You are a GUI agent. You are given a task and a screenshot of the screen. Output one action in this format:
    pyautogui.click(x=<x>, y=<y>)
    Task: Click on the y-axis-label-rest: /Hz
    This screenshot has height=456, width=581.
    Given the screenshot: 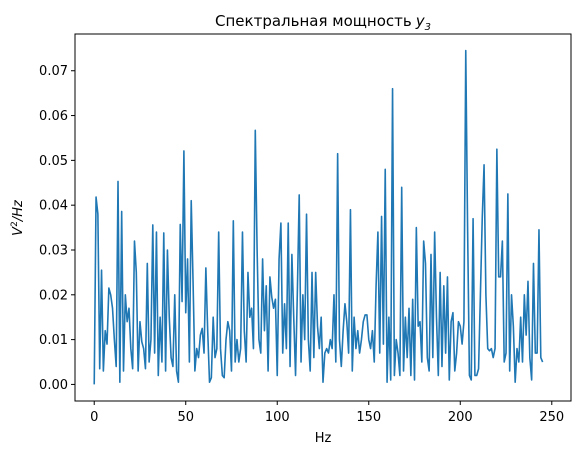 What is the action you would take?
    pyautogui.click(x=18, y=210)
    